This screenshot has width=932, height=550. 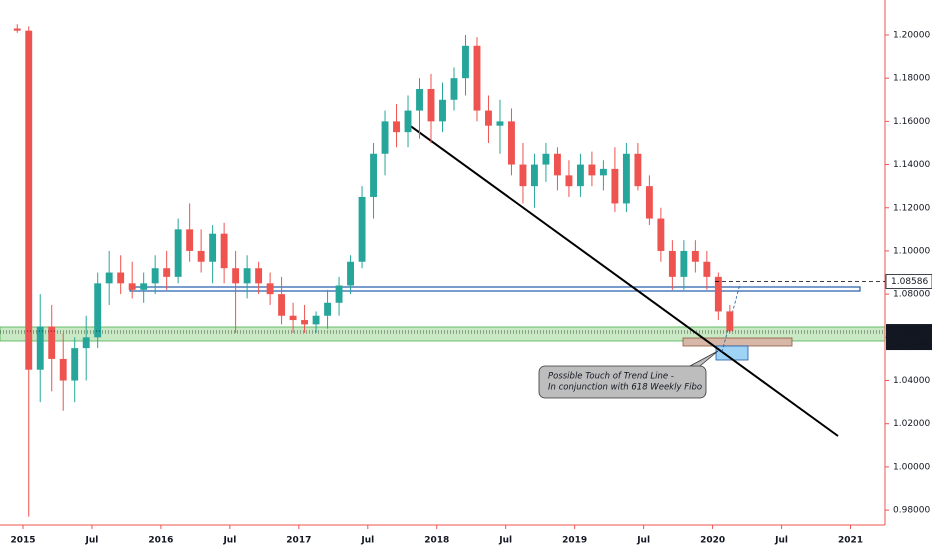 What do you see at coordinates (911, 208) in the screenshot?
I see `y-tick-label: 1.12000` at bounding box center [911, 208].